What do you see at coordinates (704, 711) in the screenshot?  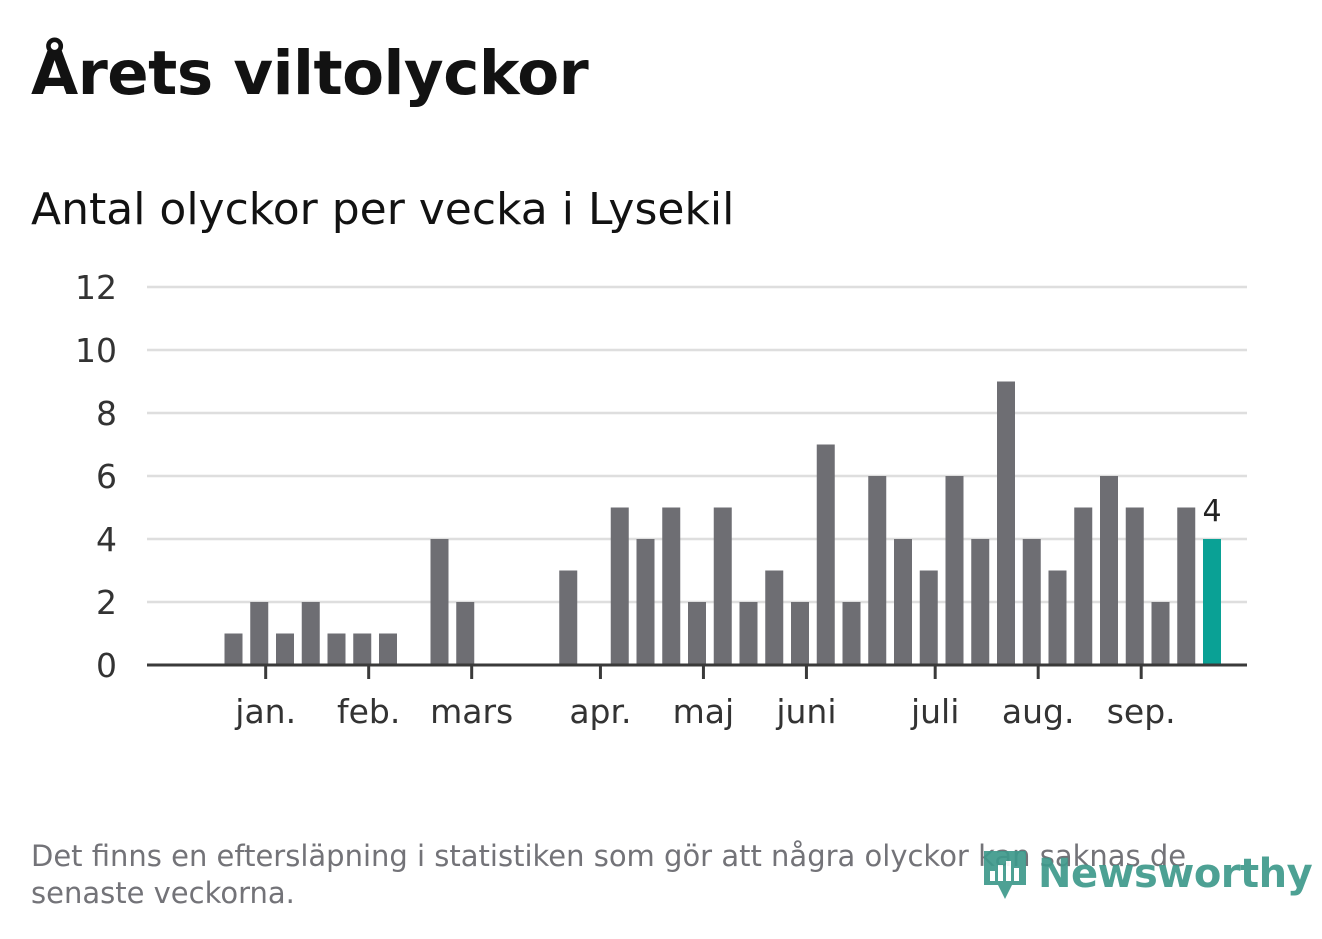 I see `x-tick-label-month: maj` at bounding box center [704, 711].